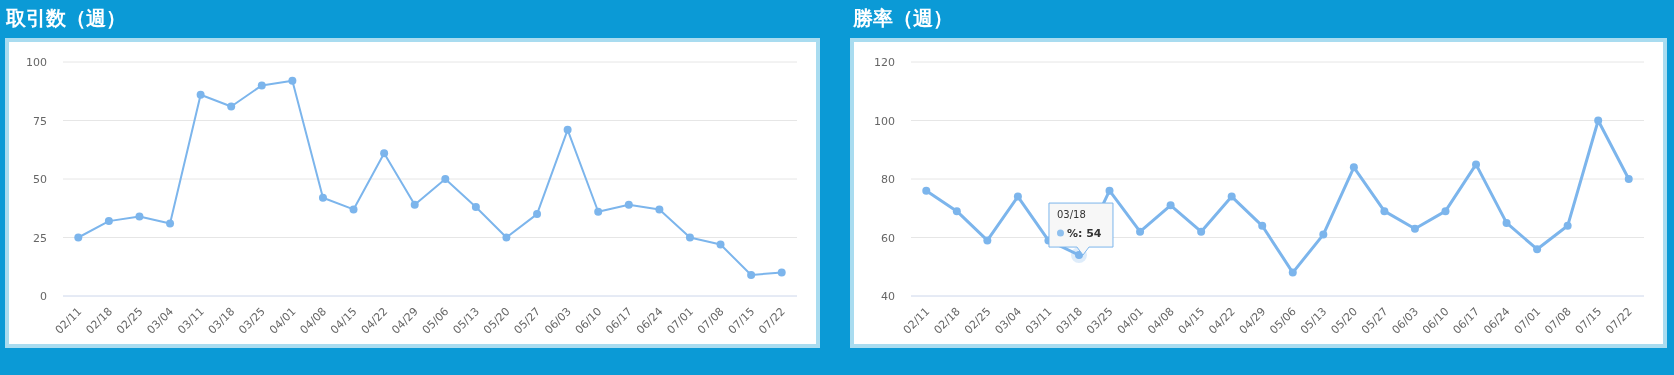 The width and height of the screenshot is (1674, 375). Describe the element at coordinates (65, 18) in the screenshot. I see `chart-title: 取引数（週）` at that location.